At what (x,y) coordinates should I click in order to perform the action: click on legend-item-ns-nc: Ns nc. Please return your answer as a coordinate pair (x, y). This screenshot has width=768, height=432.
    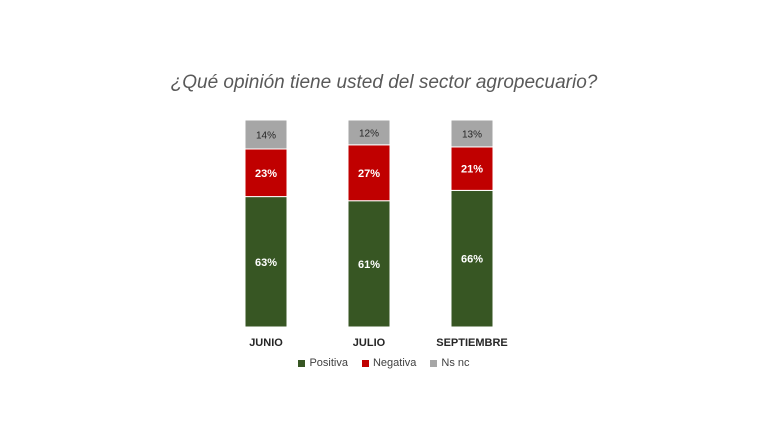
    Looking at the image, I should click on (450, 363).